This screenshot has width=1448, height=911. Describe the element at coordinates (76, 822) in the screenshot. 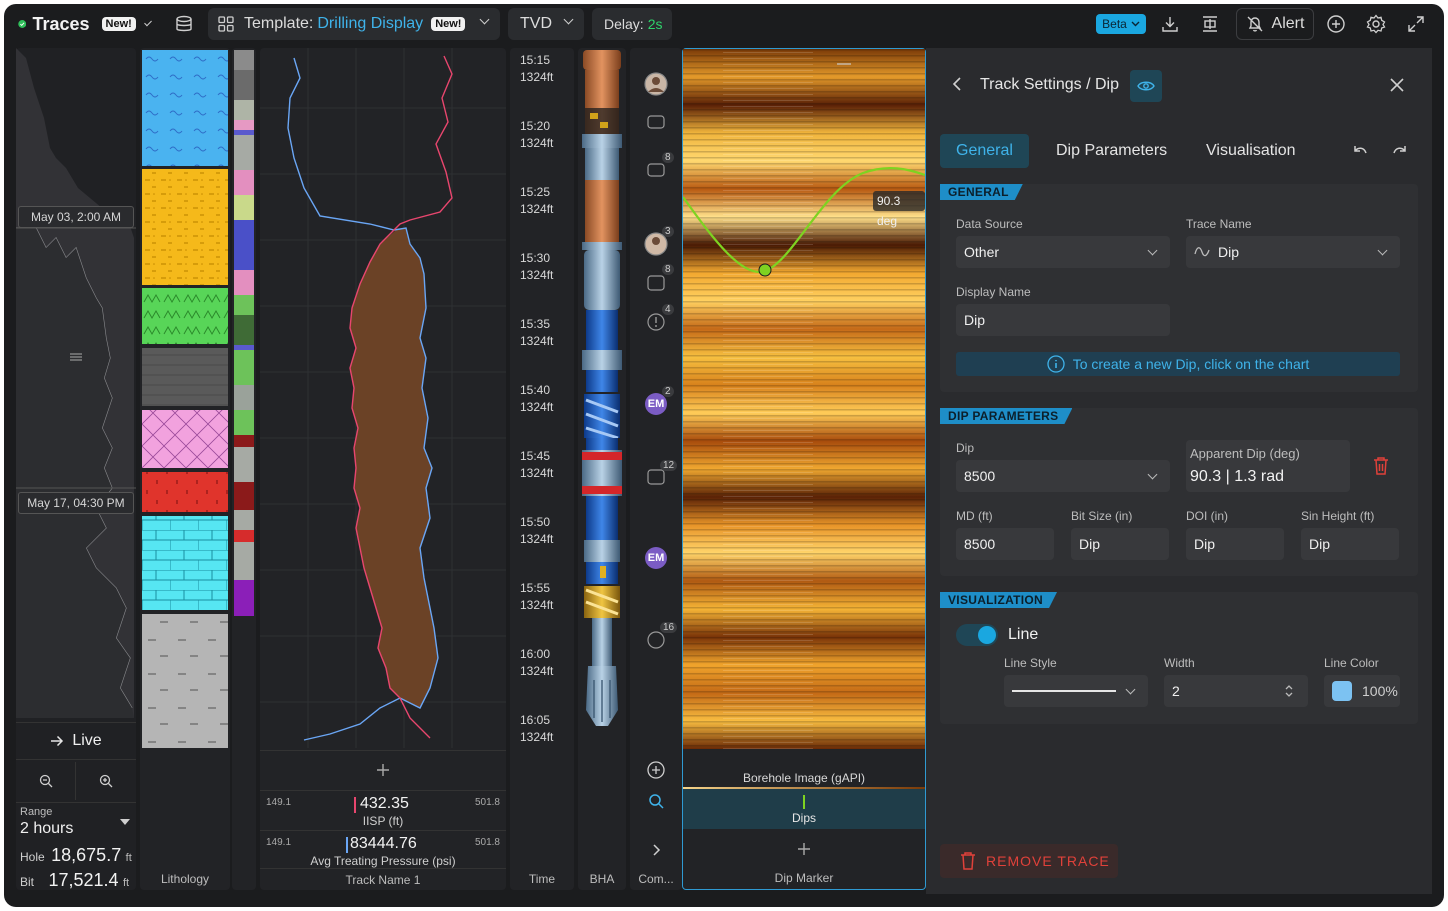

I see `range-select: Range 2 hours` at that location.